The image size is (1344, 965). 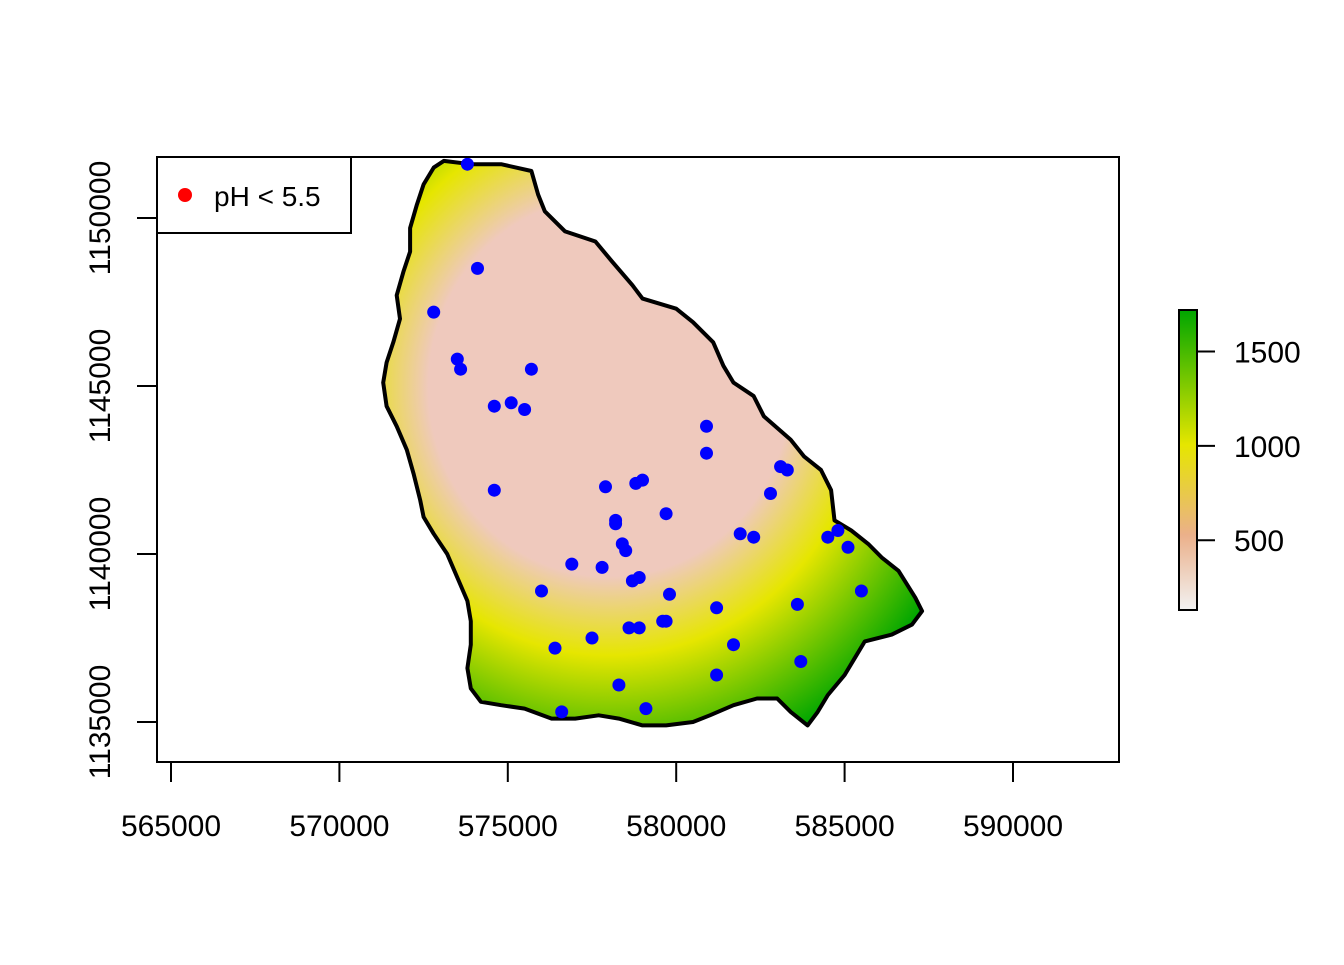 What do you see at coordinates (185, 195) in the screenshot?
I see `legend-marker` at bounding box center [185, 195].